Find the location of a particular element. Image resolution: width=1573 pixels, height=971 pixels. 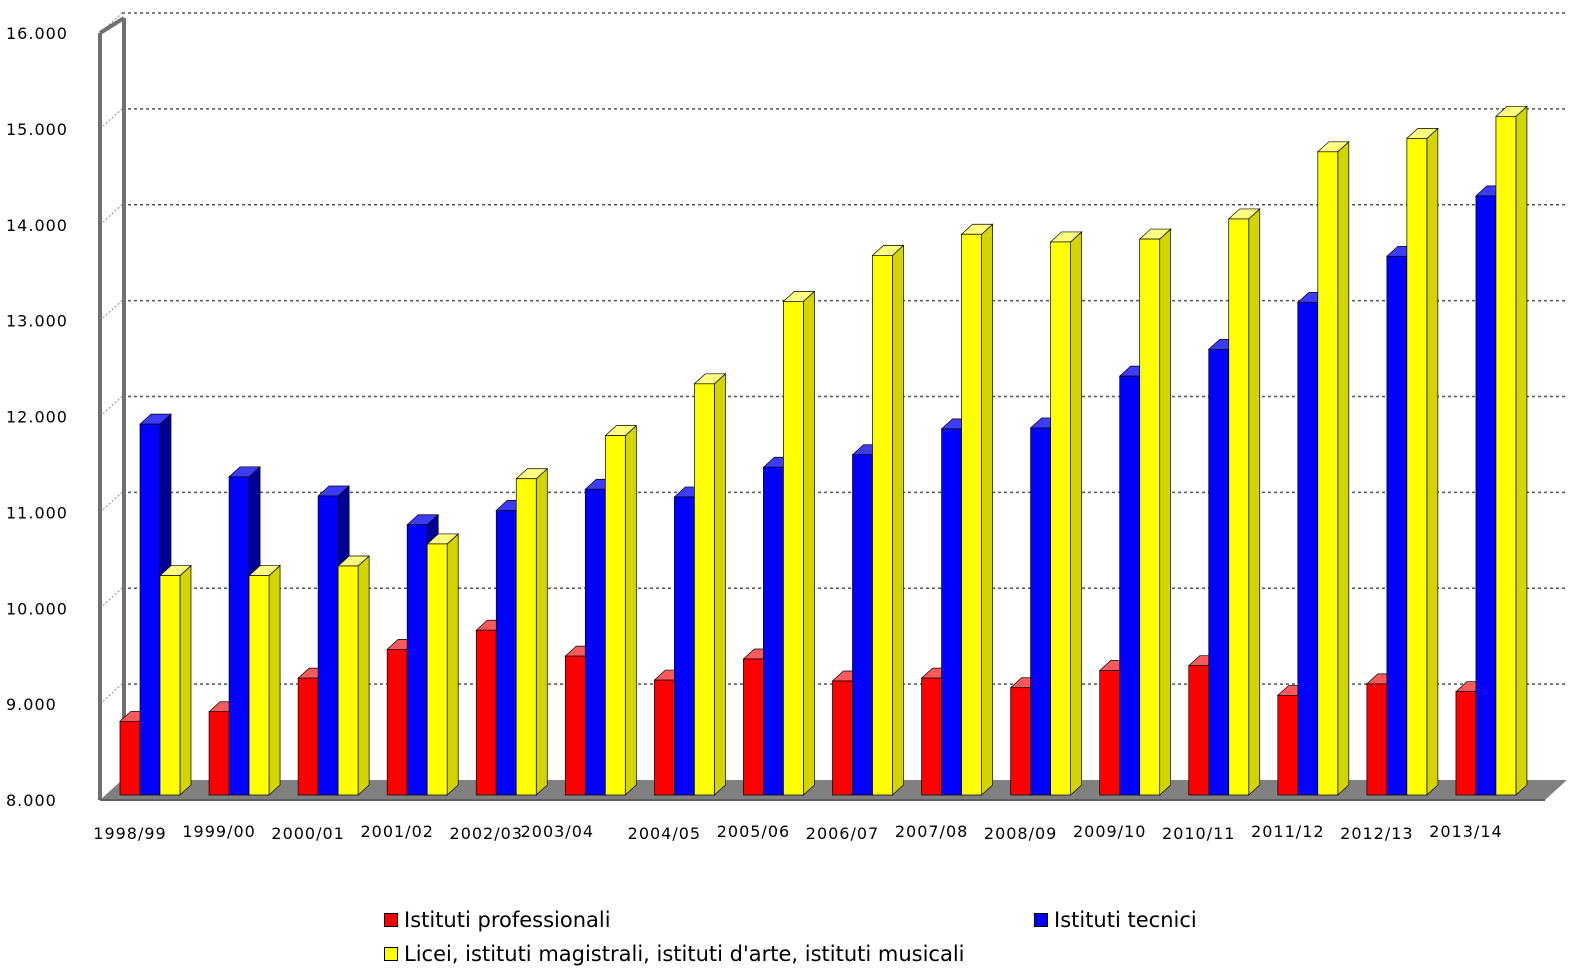

legend-item-tecnici: Istituti tecnici is located at coordinates (1115, 920).